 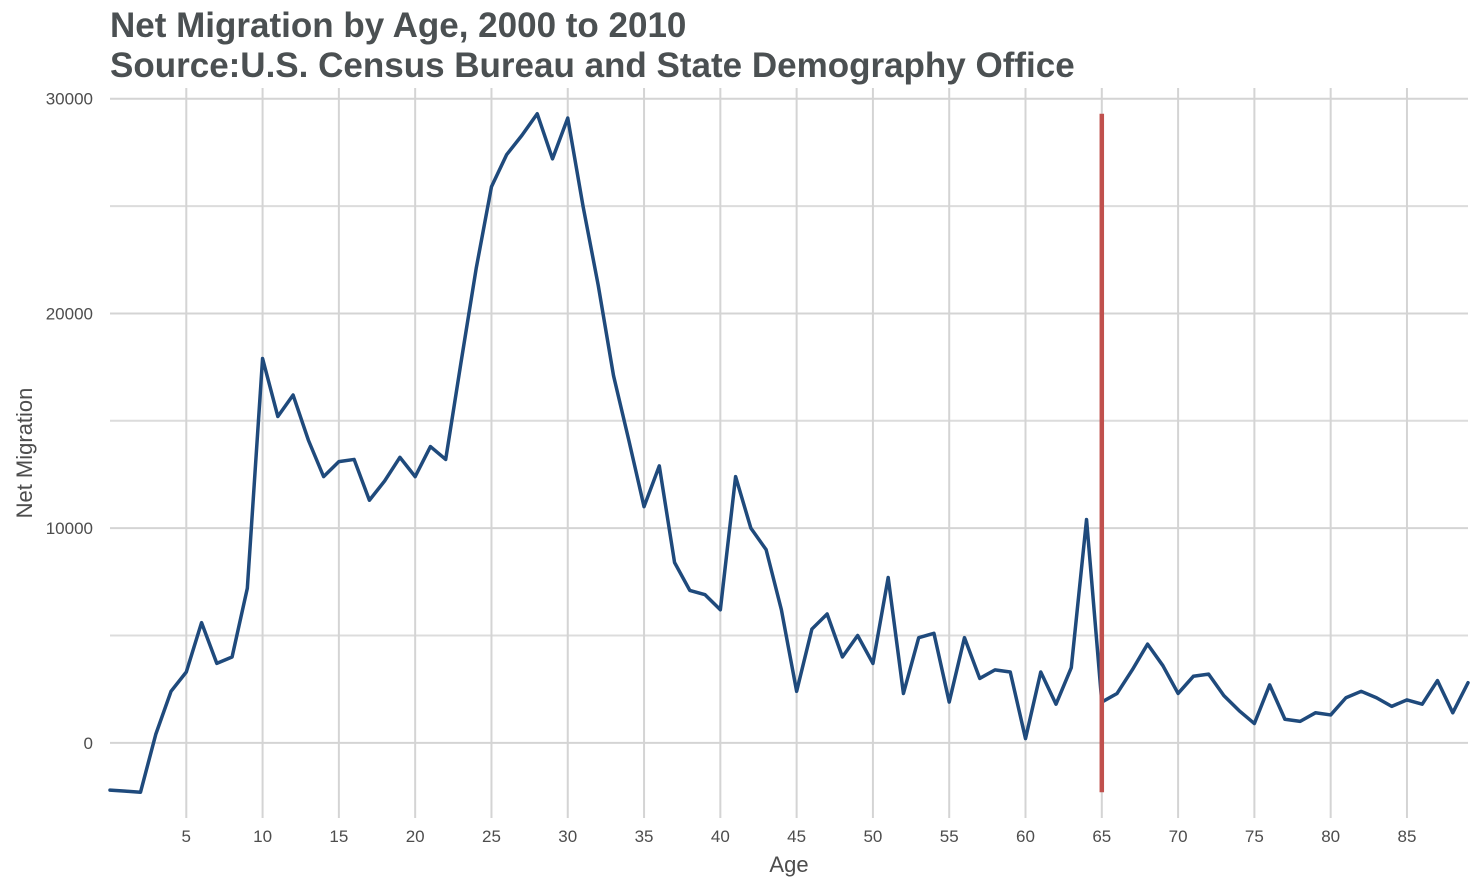 I want to click on x-tick-label: 15, so click(x=338, y=836).